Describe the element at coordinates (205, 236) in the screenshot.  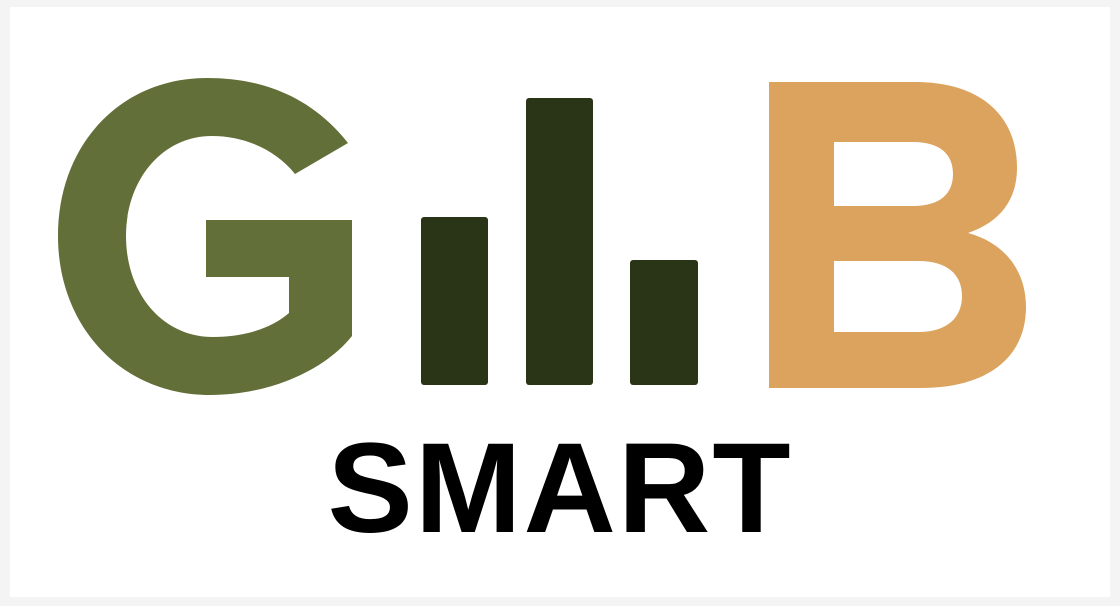
I see `logo-letter-g` at that location.